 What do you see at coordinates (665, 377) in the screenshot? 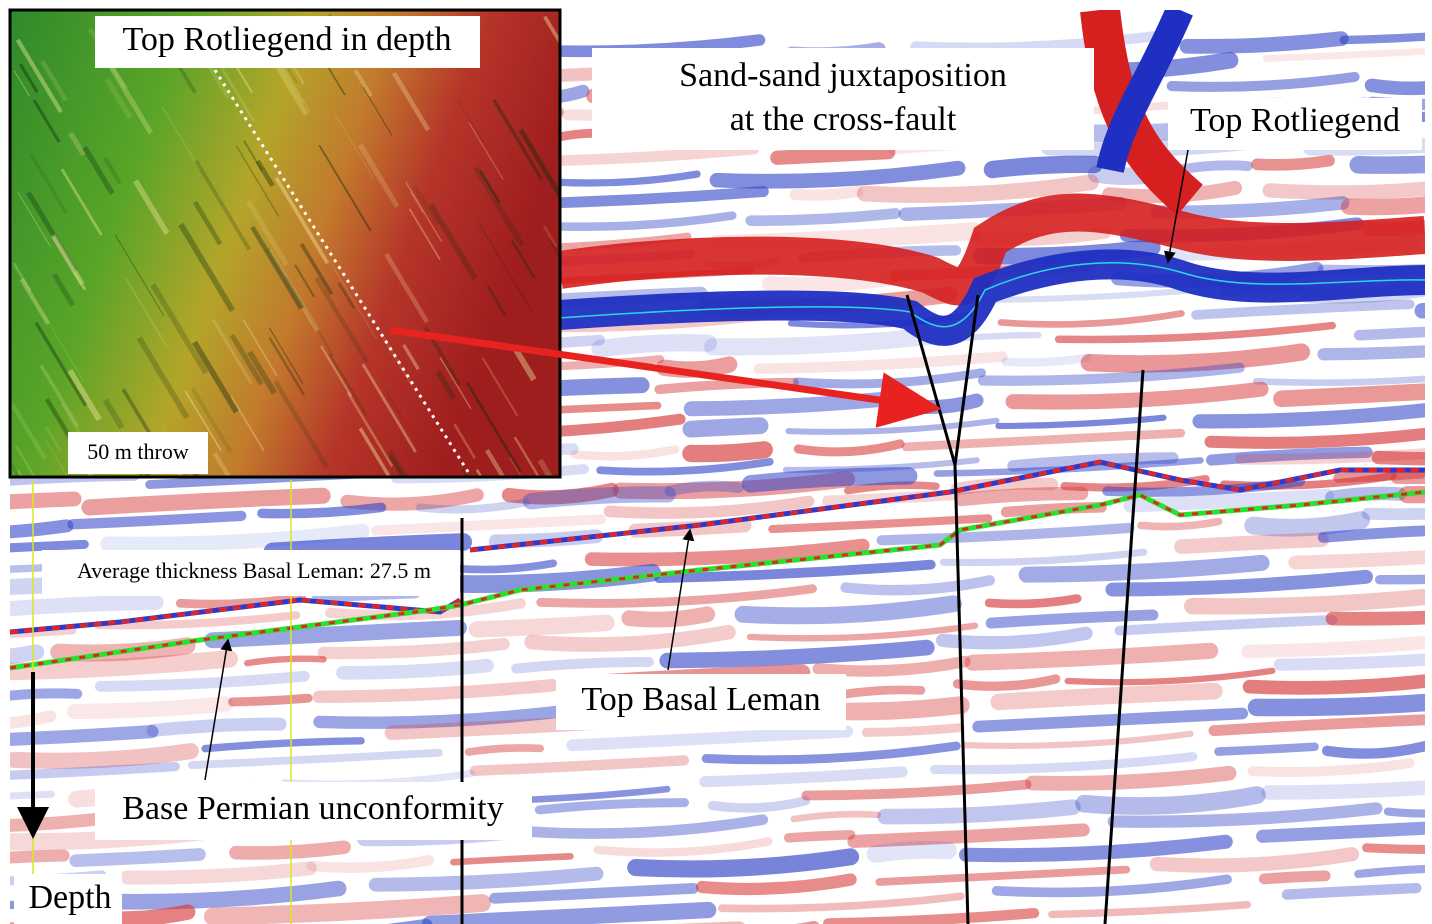
I see `red-arrow` at bounding box center [665, 377].